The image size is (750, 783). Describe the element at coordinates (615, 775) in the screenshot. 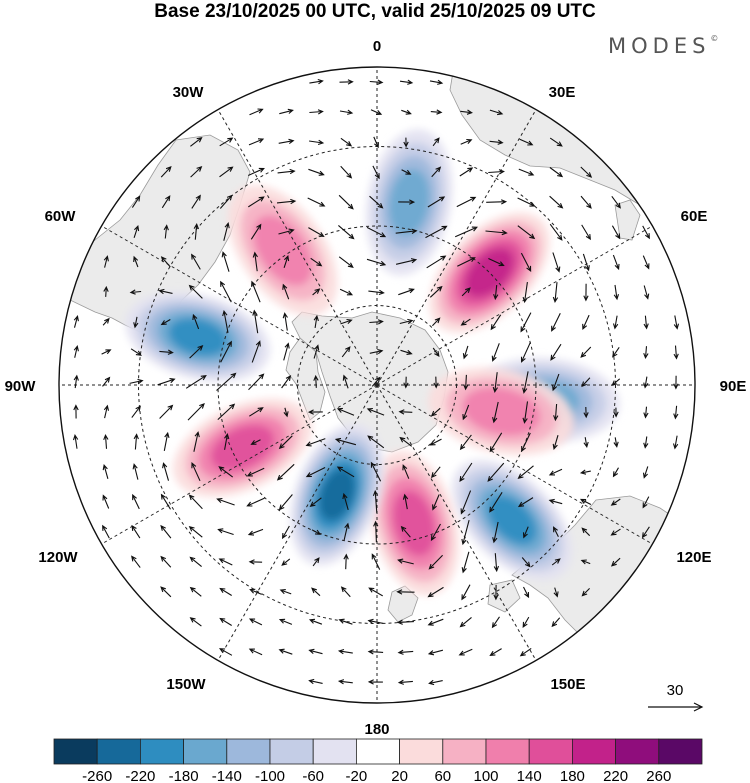

I see `colorbar-tick-label: 220` at that location.